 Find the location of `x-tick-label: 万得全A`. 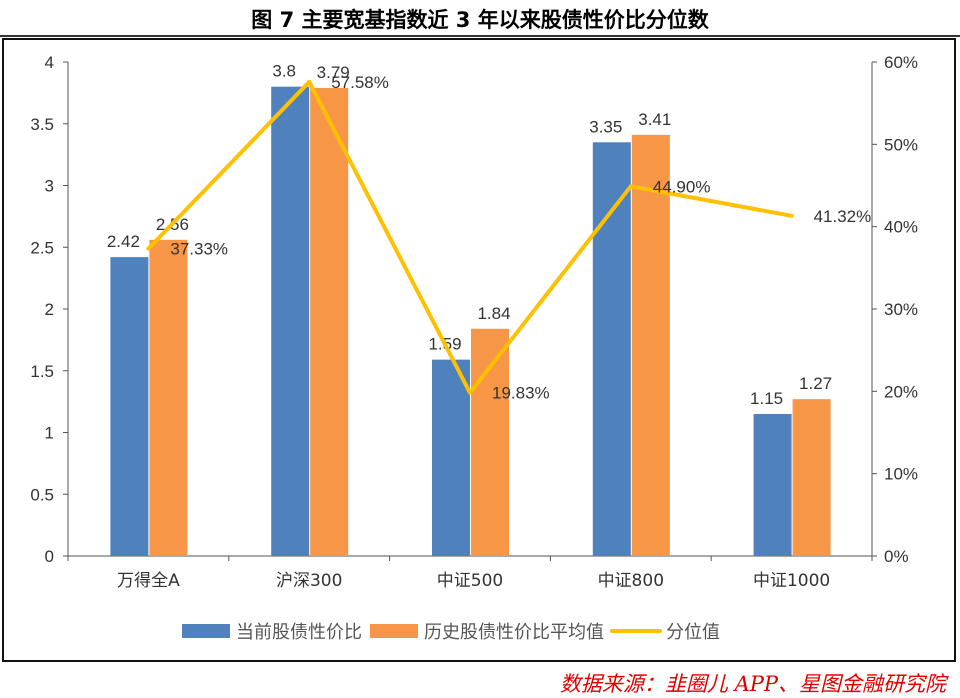

x-tick-label: 万得全A is located at coordinates (148, 581).